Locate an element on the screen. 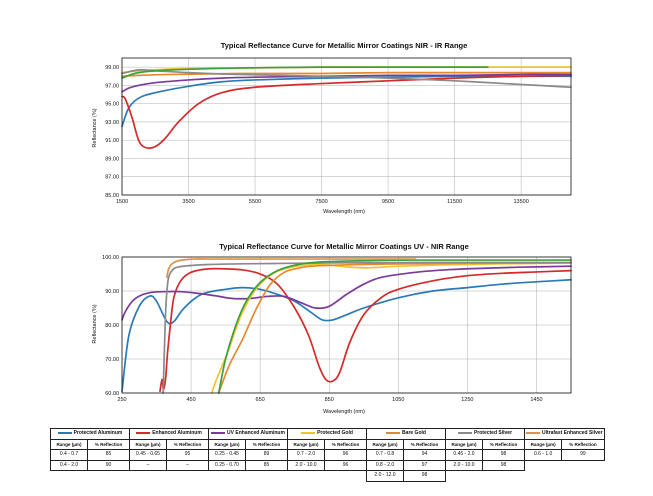 This screenshot has width=653, height=496. x-tick-label: 9500 is located at coordinates (388, 202).